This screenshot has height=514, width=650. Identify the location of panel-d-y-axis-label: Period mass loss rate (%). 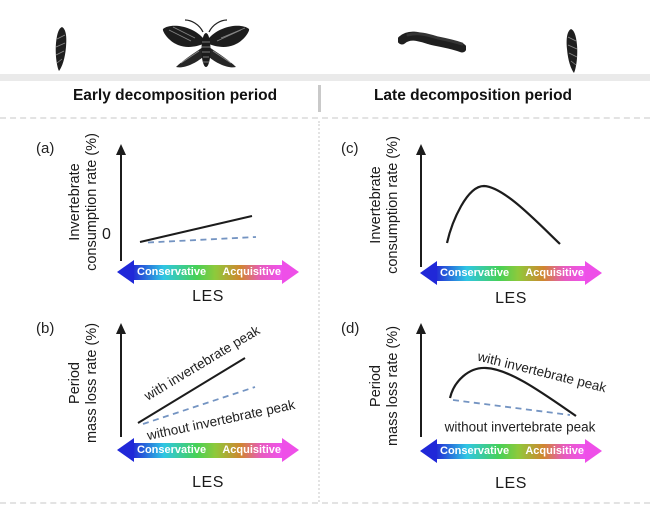
(384, 386).